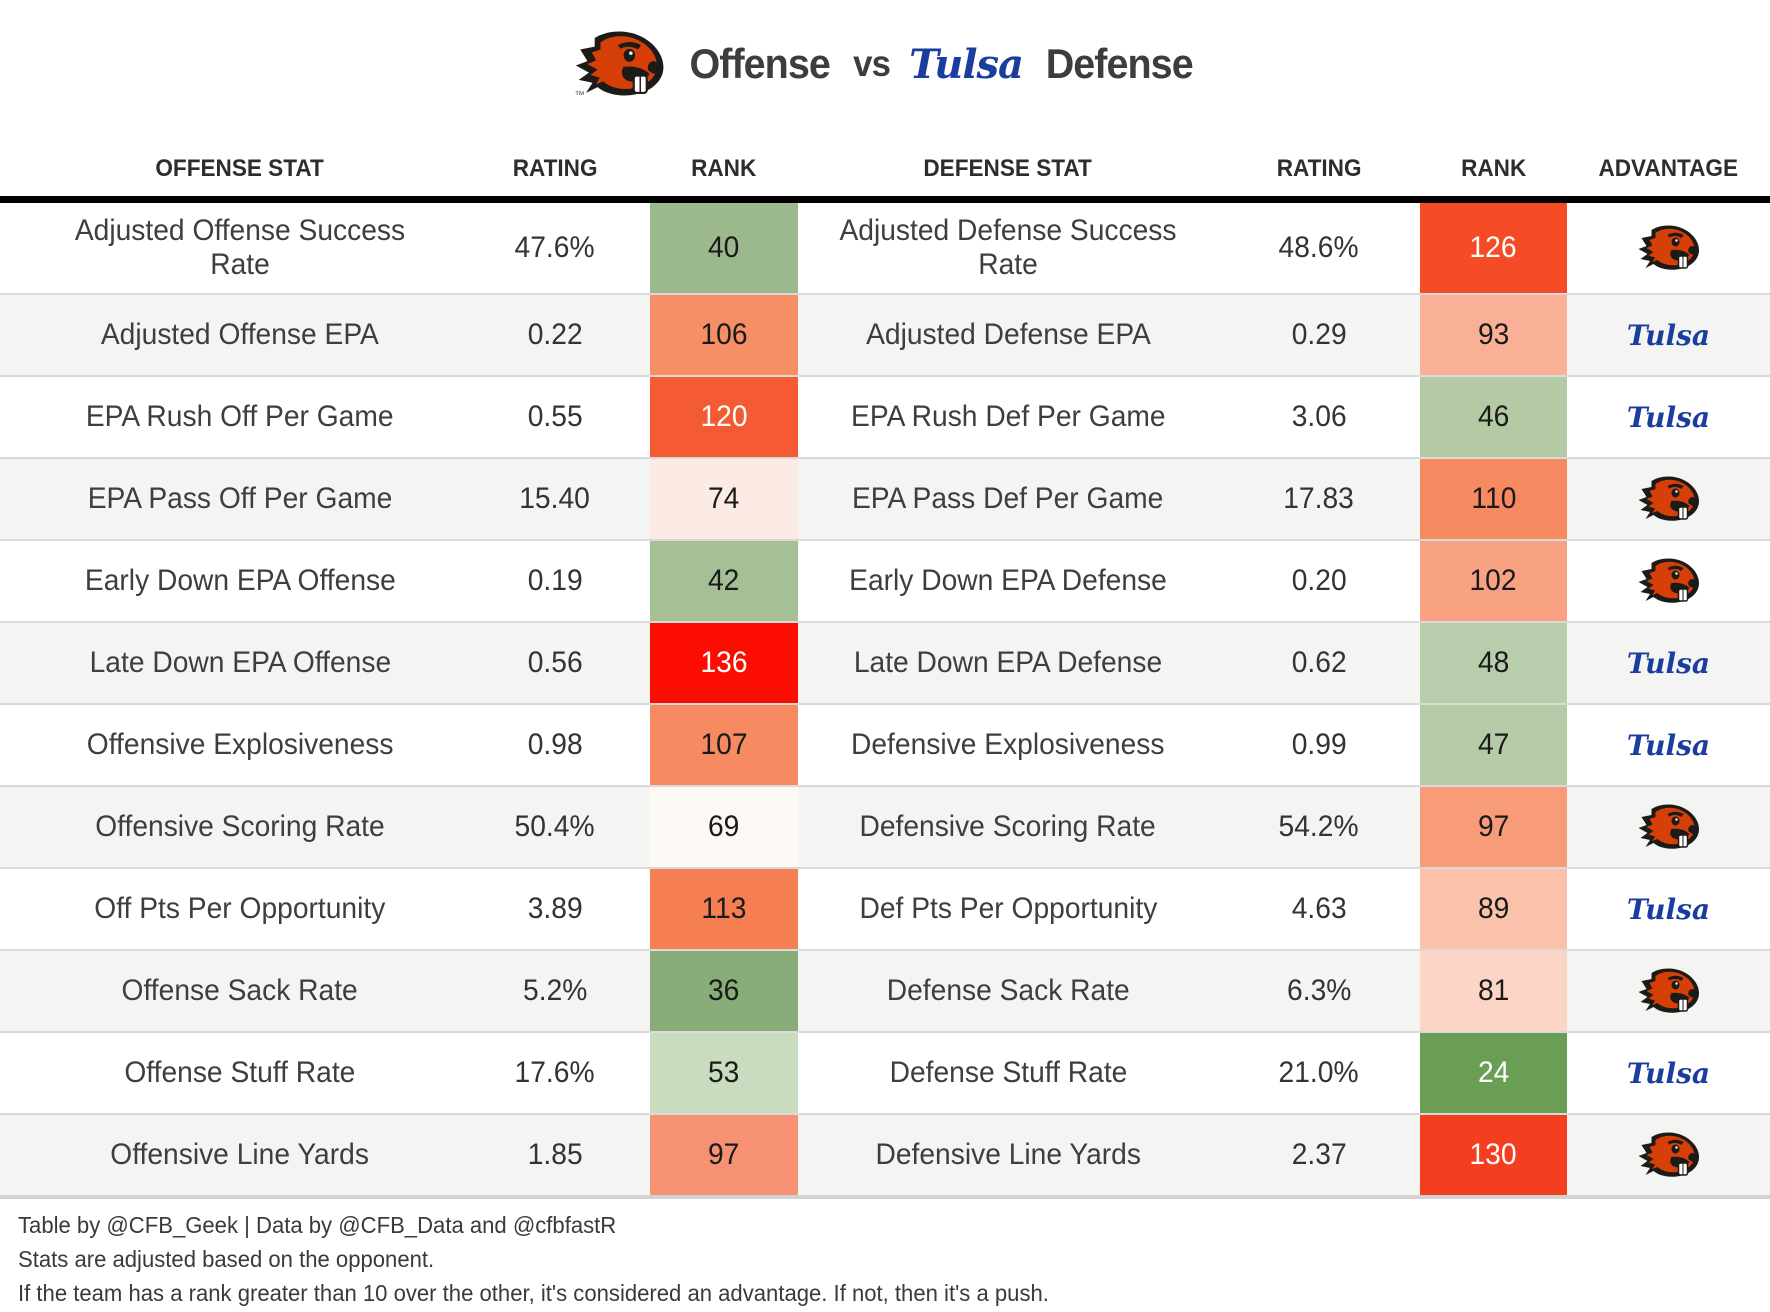 This screenshot has height=1312, width=1770. What do you see at coordinates (966, 64) in the screenshot?
I see `tulsa-logo-icon: Tulsa` at bounding box center [966, 64].